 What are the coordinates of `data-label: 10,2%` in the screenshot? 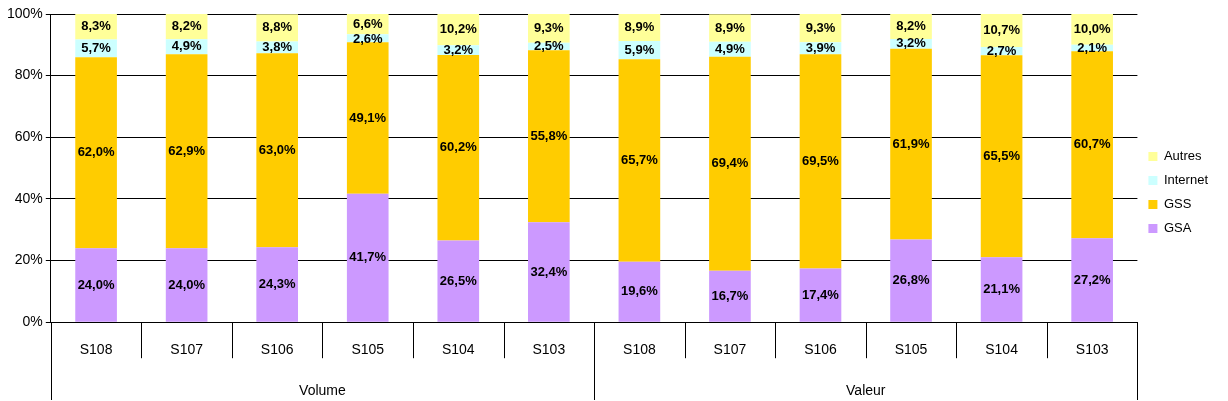 It's located at (458, 28).